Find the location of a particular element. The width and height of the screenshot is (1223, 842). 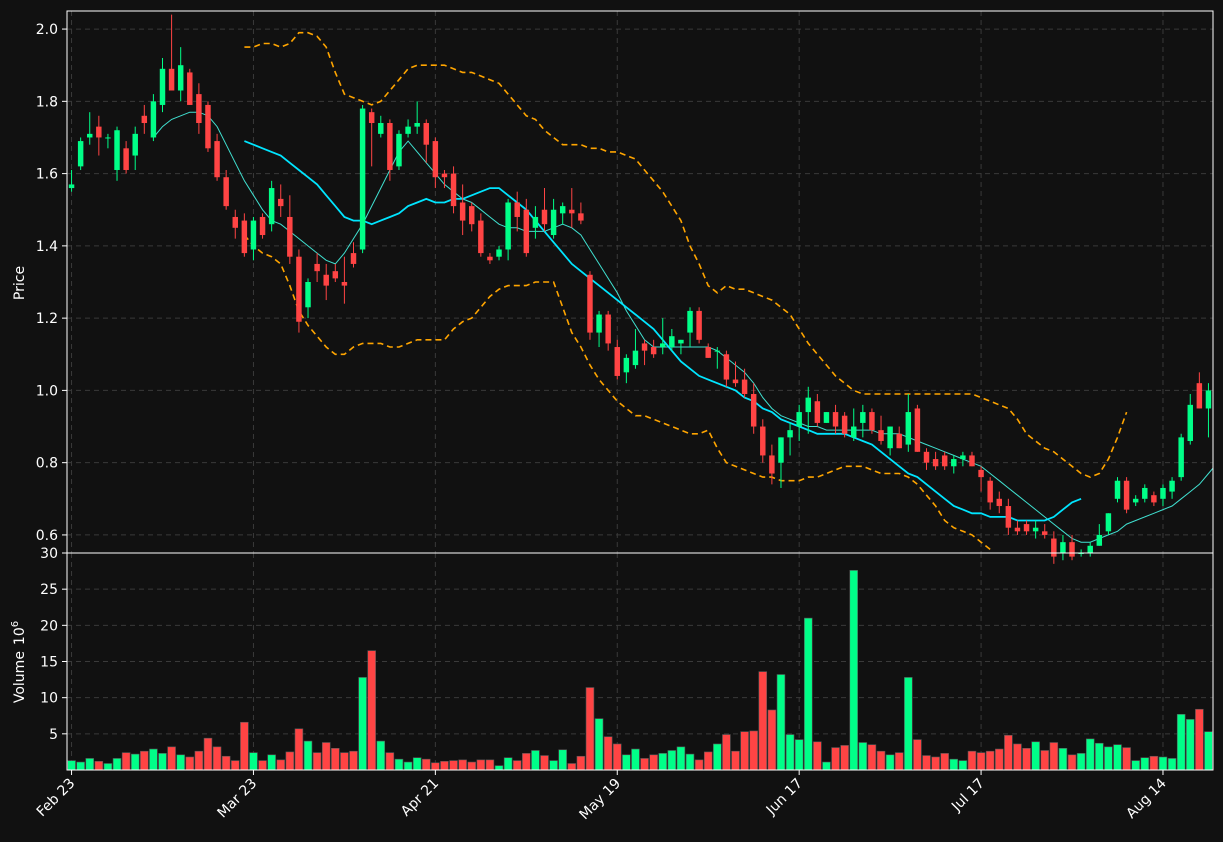

volume-tick-label: 20 is located at coordinates (49, 626).